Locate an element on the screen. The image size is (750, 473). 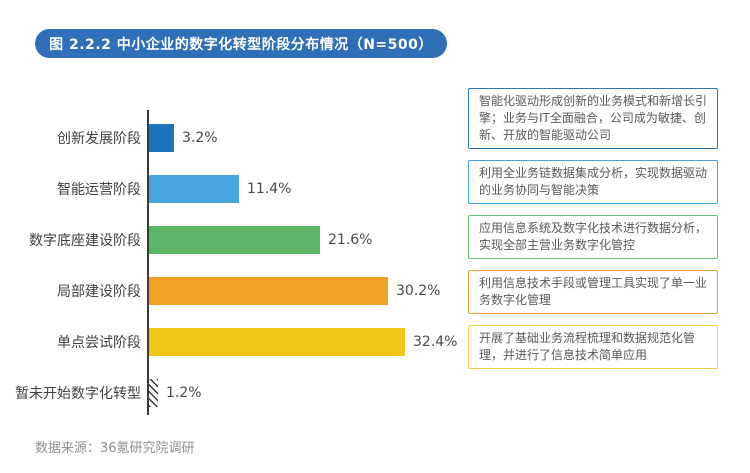
data-source-label: 数据来源：36氪研究院调研 is located at coordinates (115, 448).